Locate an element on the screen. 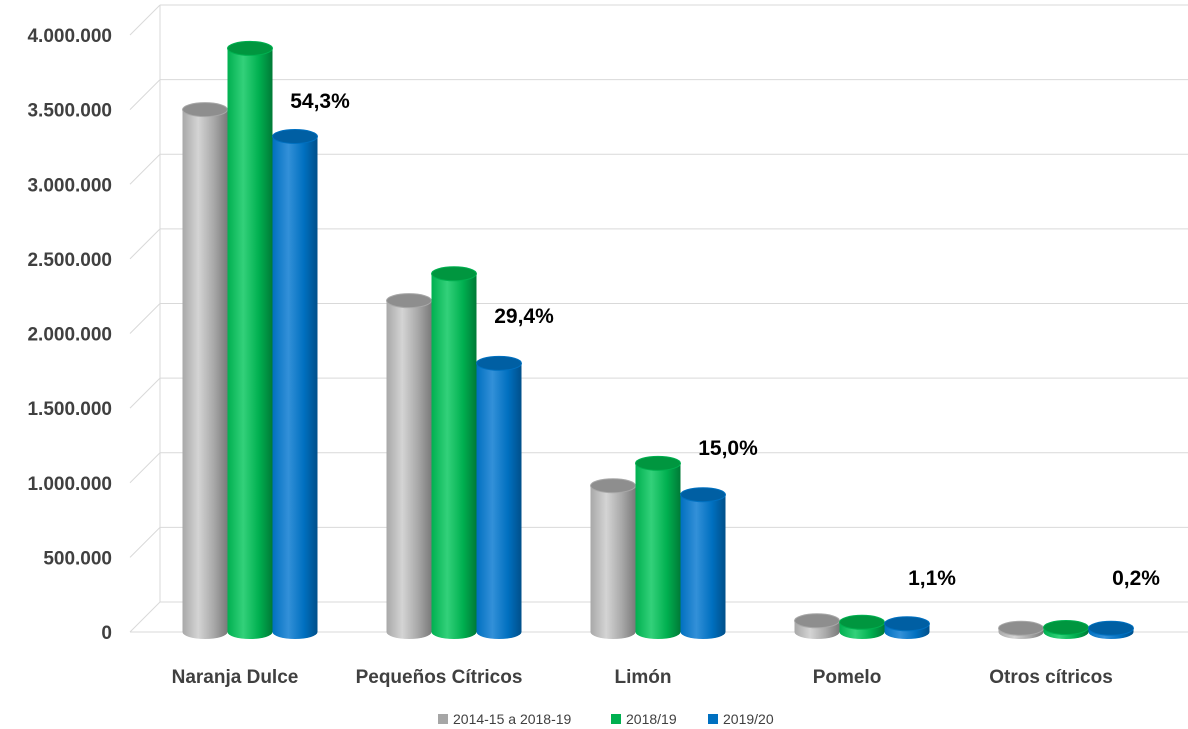  legend: 2014-15 a 2018-19 2018/19 2019/20 is located at coordinates (606, 719).